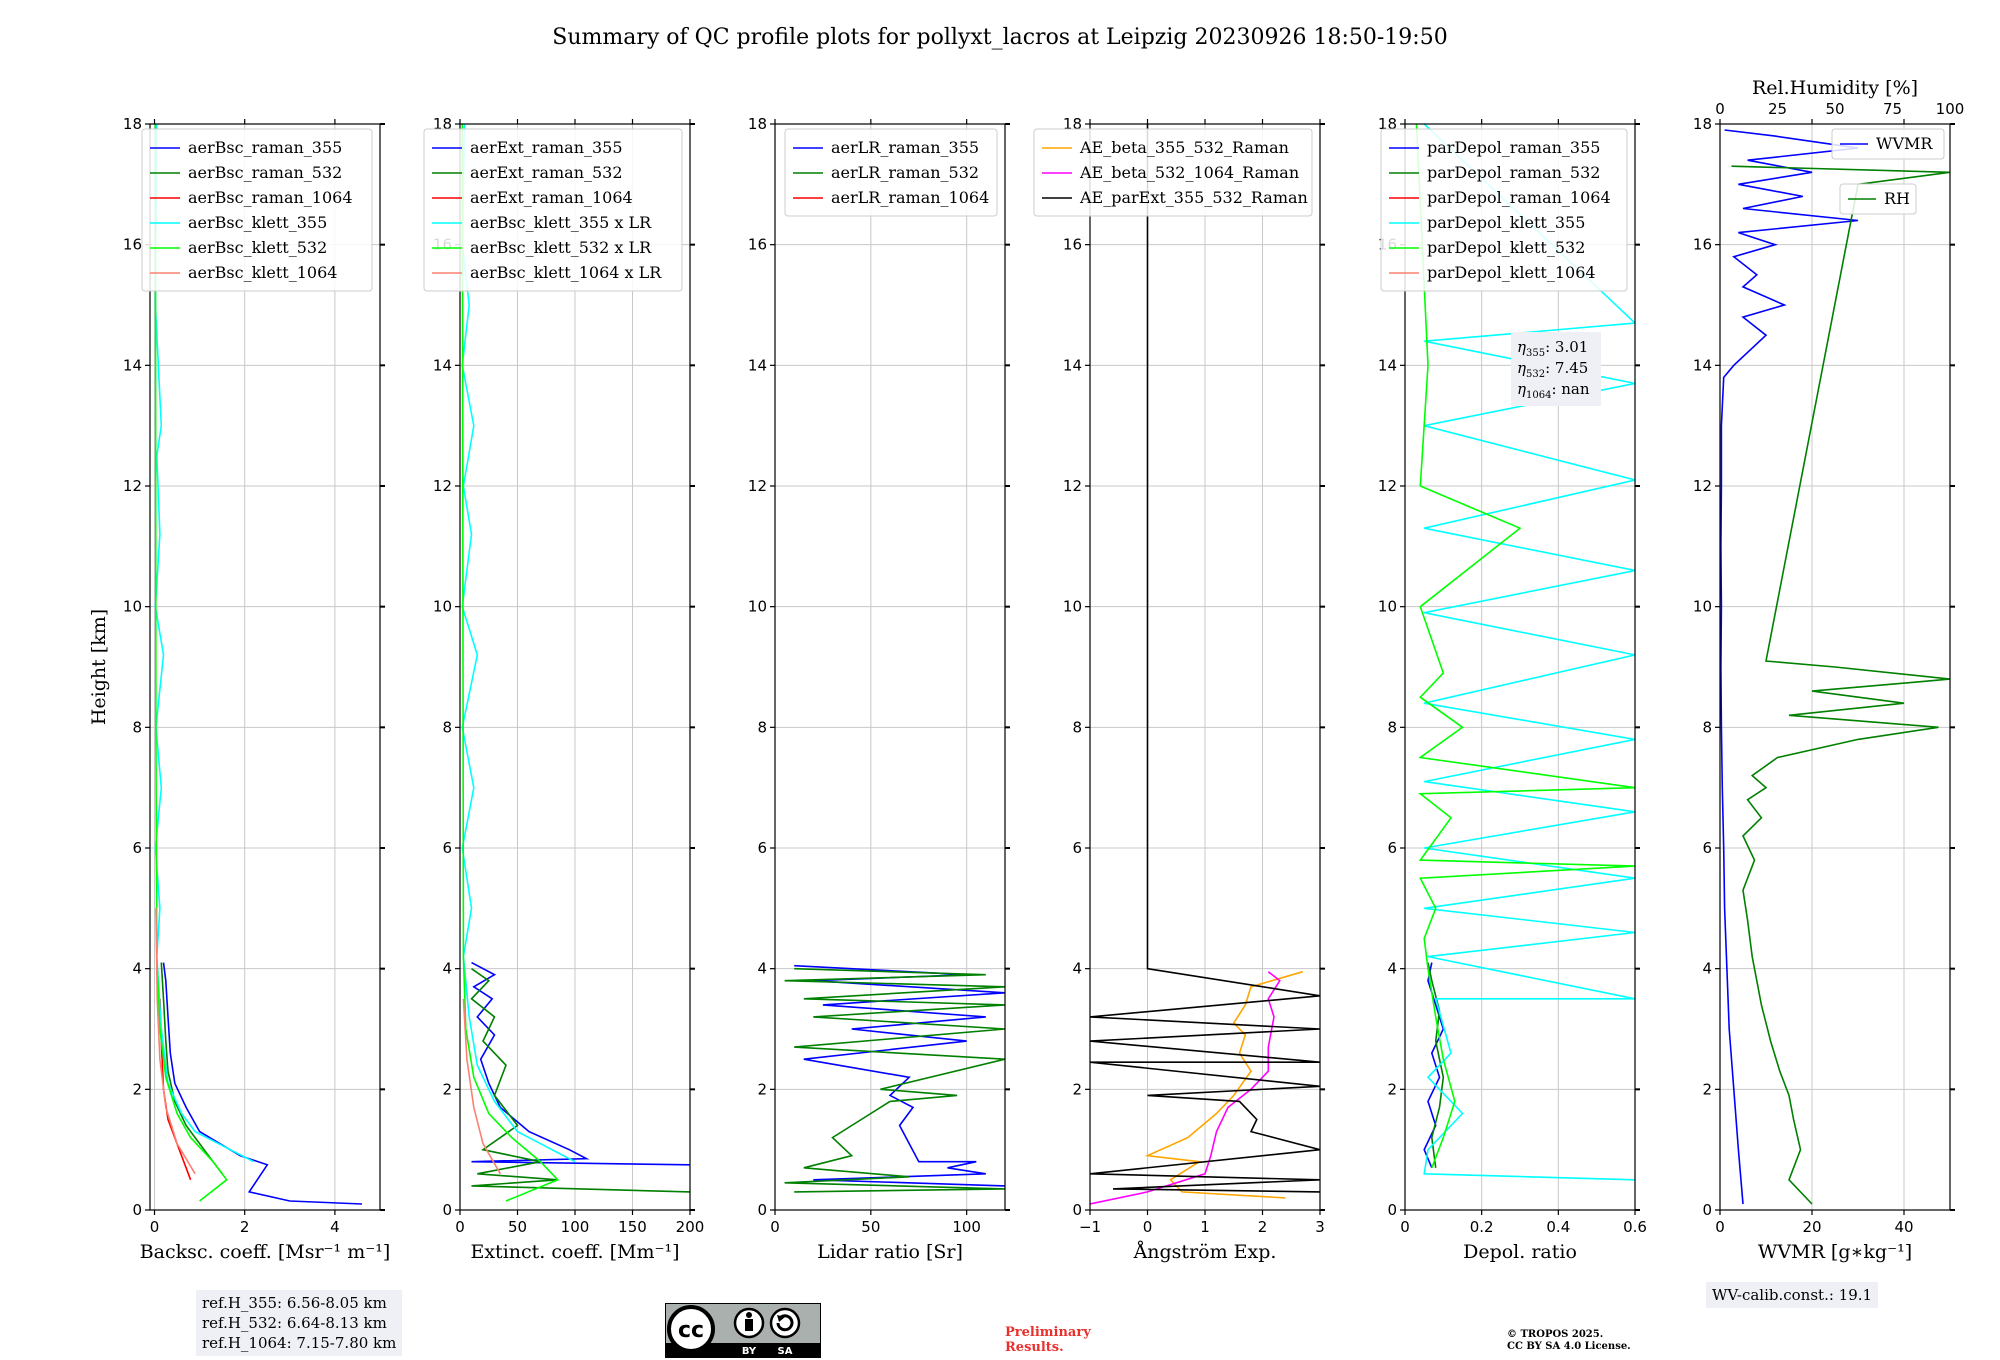 Image resolution: width=2000 pixels, height=1360 pixels. I want to click on x2-tick-label: 25, so click(1777, 109).